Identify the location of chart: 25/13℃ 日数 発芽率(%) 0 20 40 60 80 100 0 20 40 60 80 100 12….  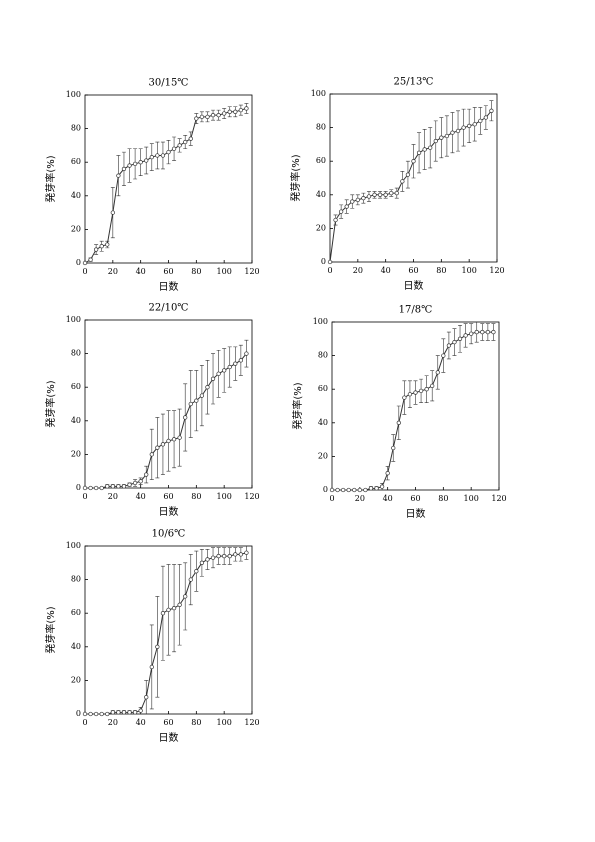
(397, 185).